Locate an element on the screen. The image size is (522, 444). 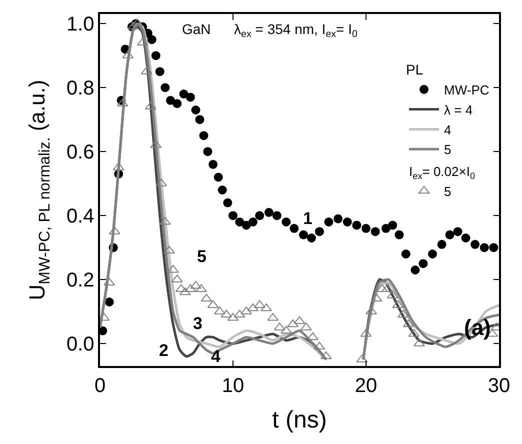
legend-label: λ = 4 is located at coordinates (458, 110).